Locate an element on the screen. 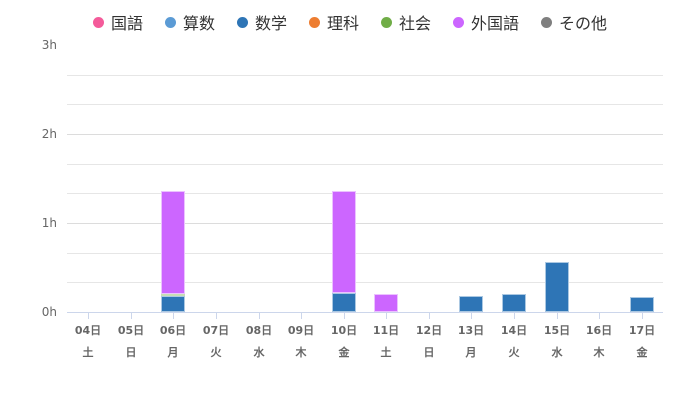 The height and width of the screenshot is (416, 700). bar-17日(金) is located at coordinates (642, 178).